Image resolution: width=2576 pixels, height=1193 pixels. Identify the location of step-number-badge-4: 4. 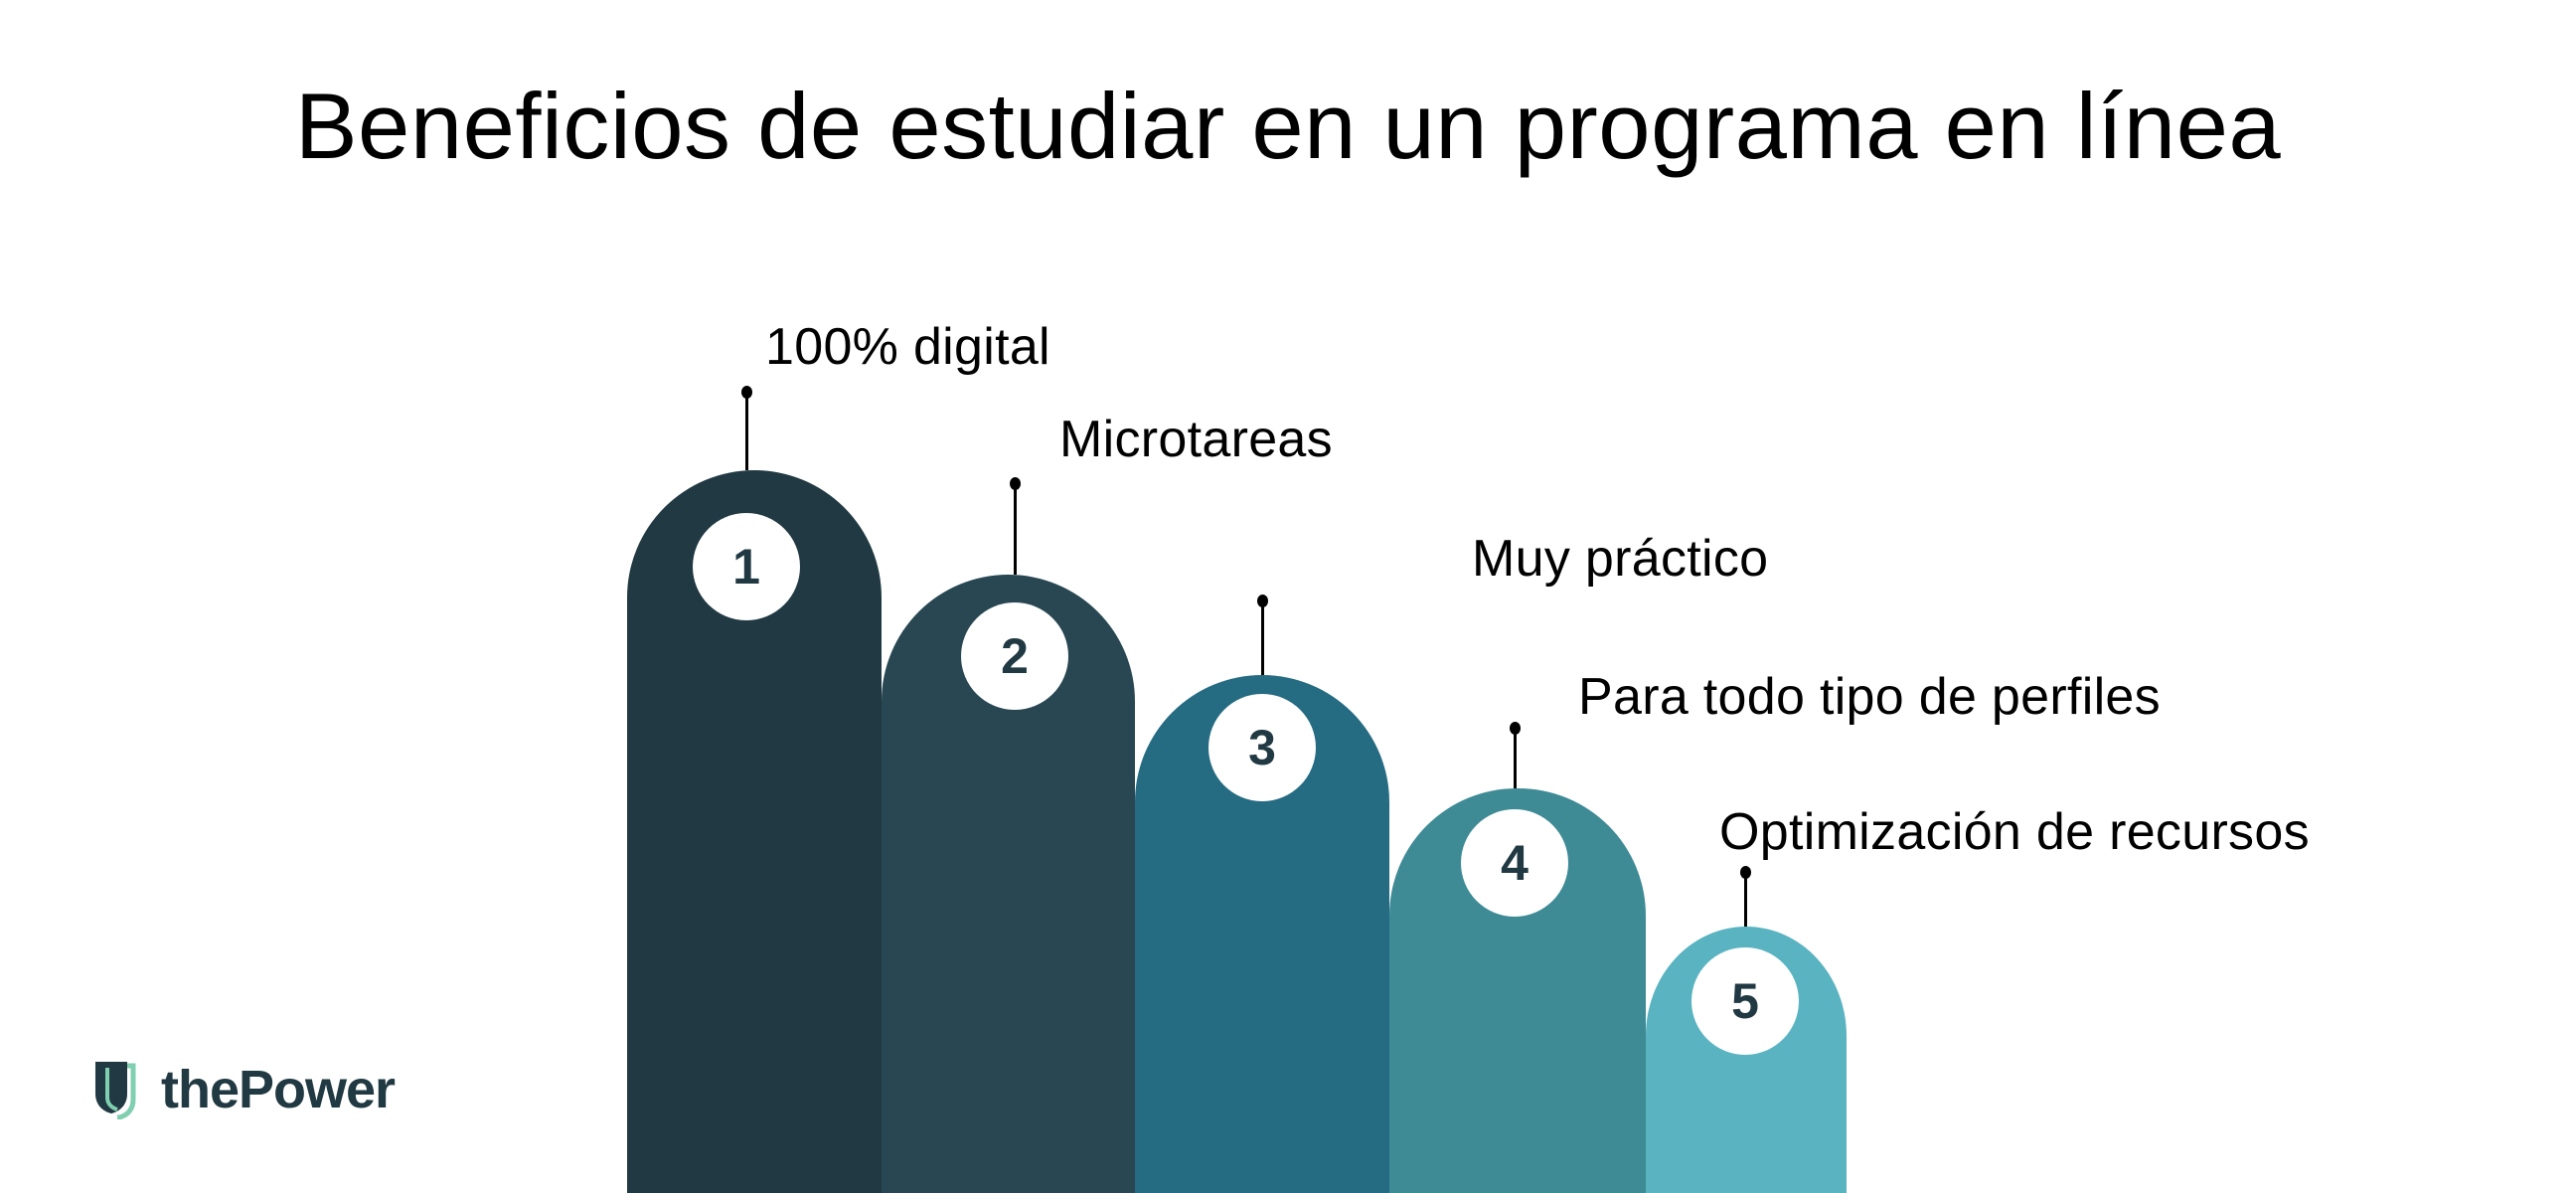
(1514, 863).